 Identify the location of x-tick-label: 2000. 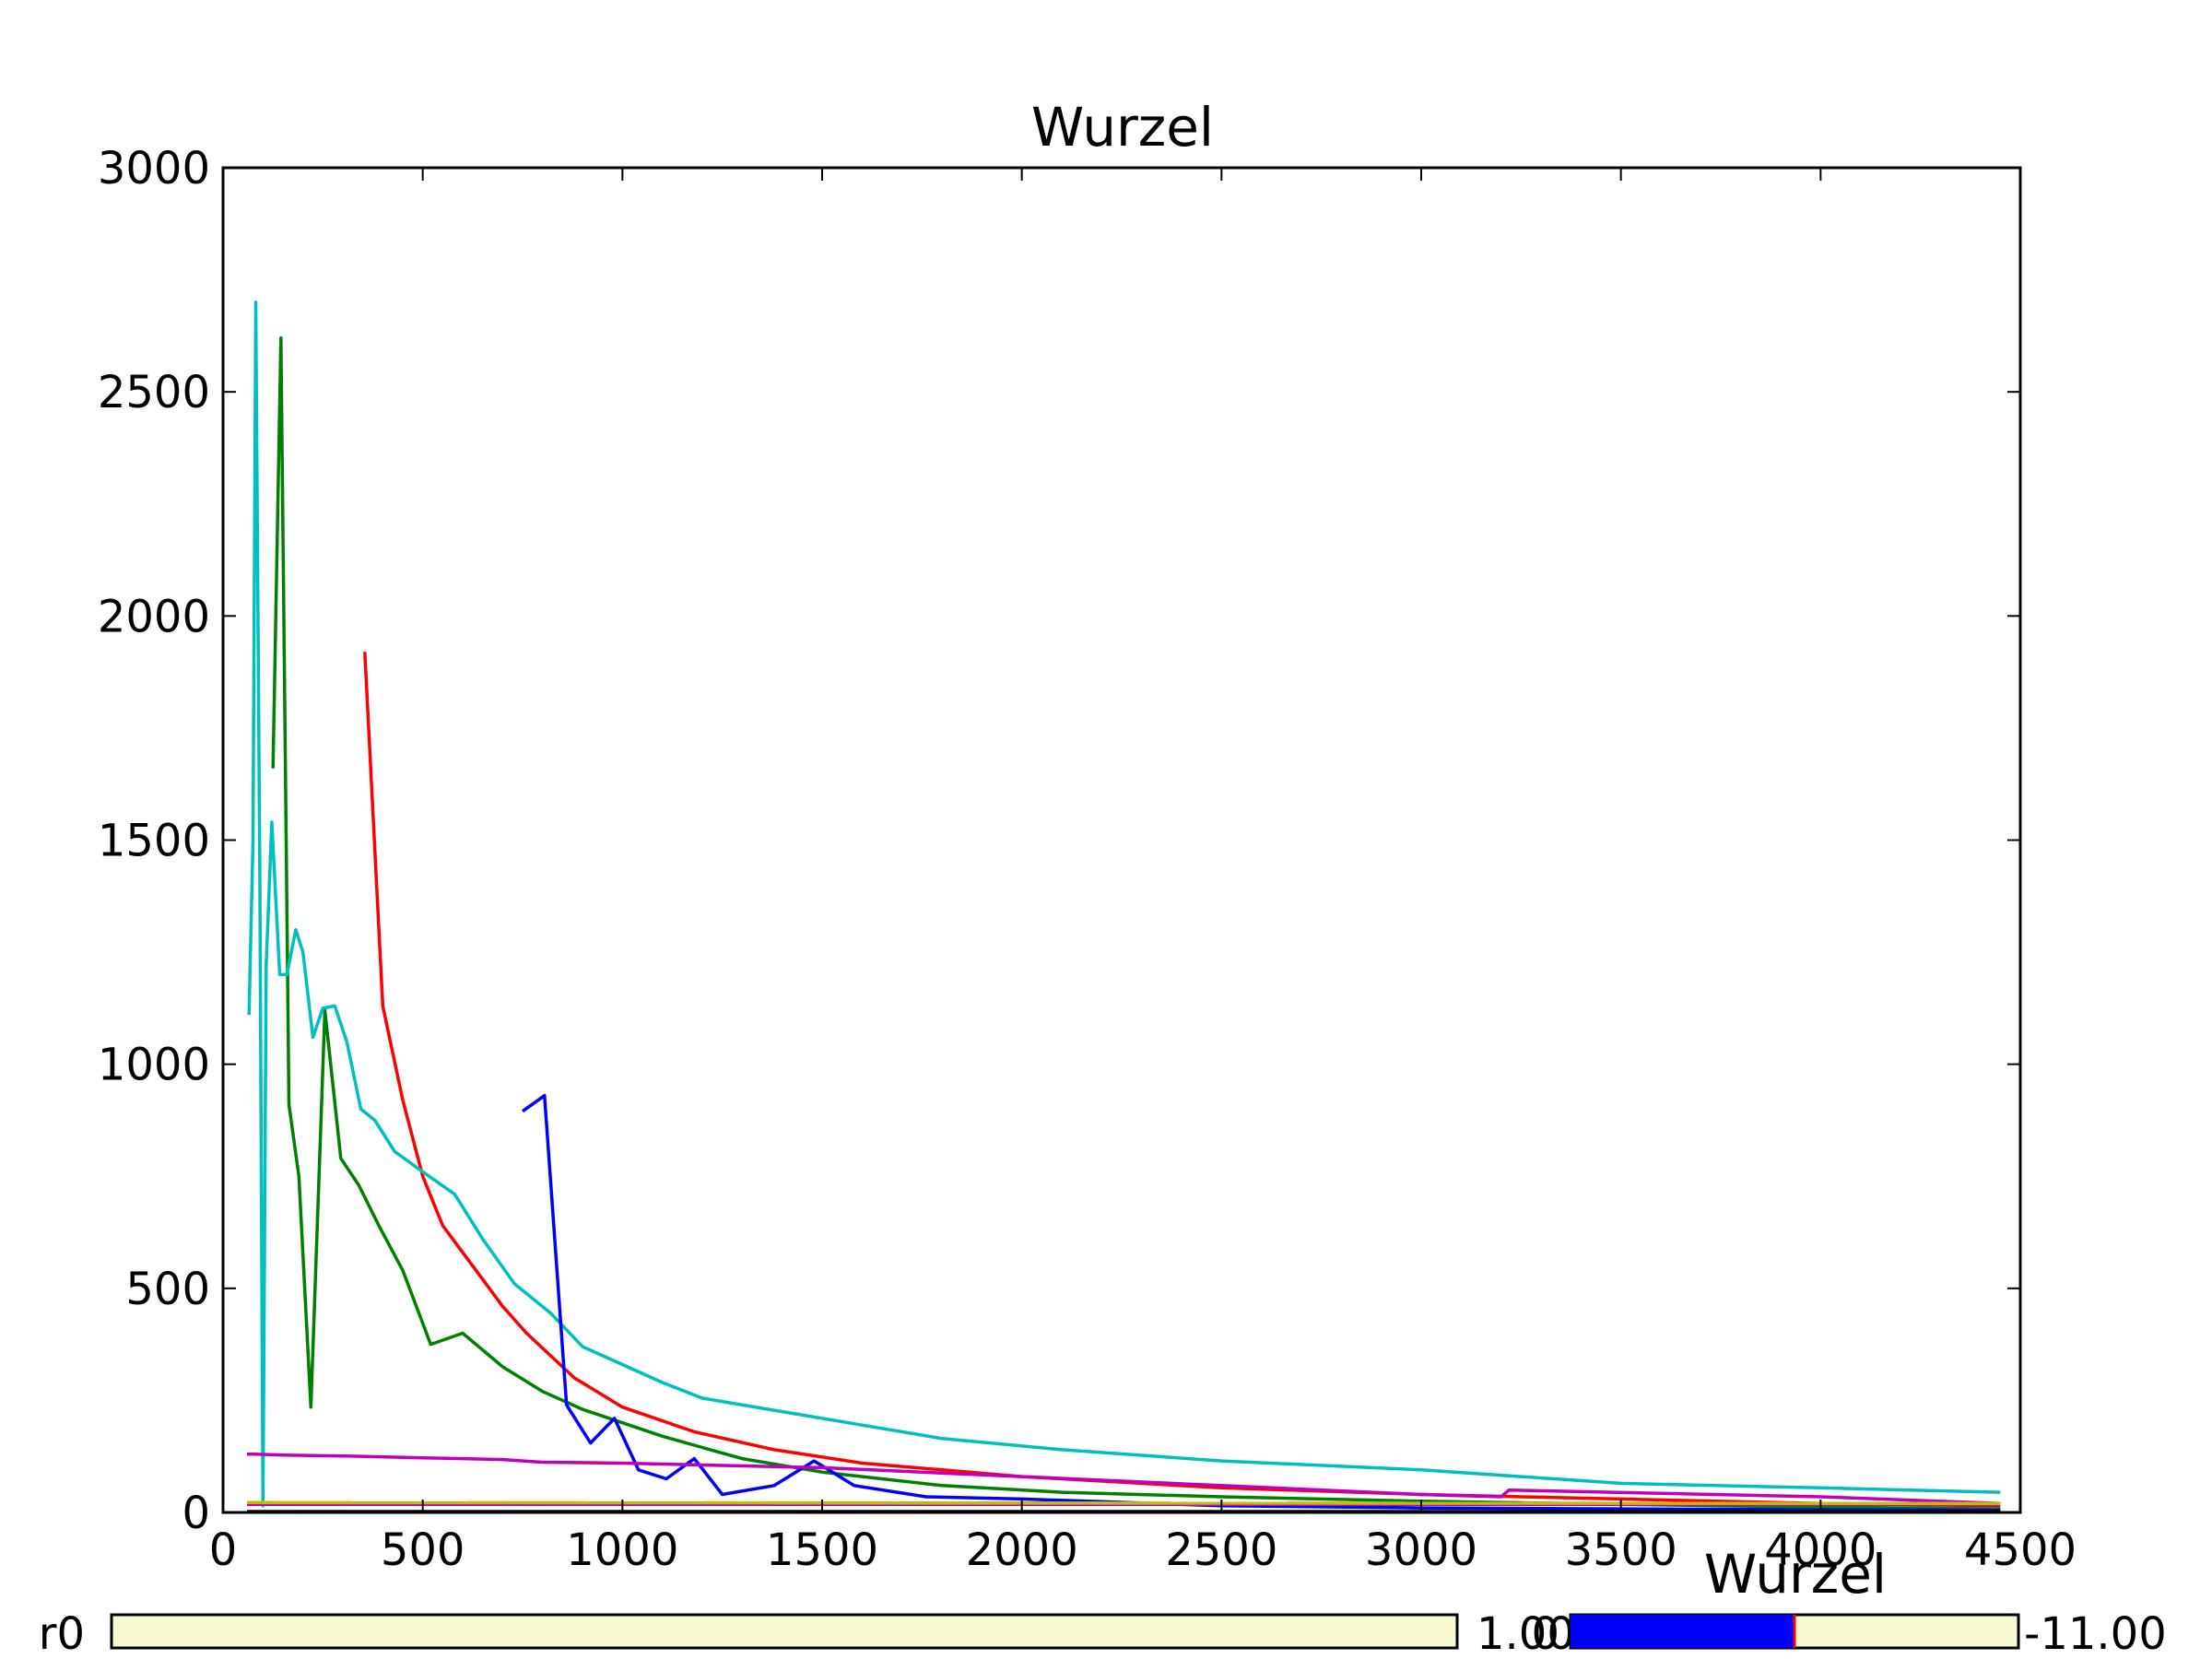
(1022, 1550).